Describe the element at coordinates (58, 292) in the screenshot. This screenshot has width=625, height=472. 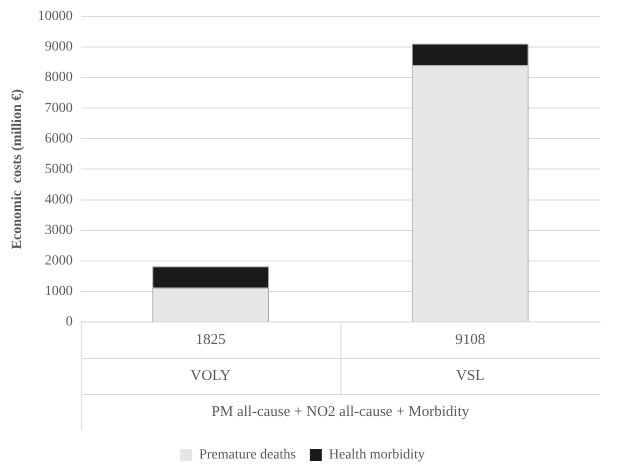
I see `y-tick-label: 1000` at that location.